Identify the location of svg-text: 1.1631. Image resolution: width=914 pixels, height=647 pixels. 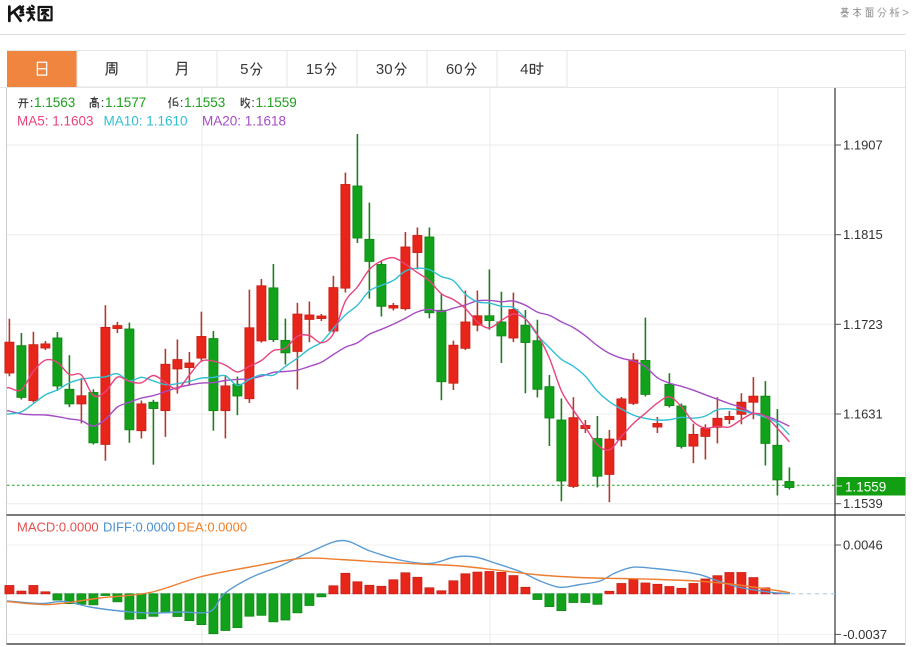
(863, 414).